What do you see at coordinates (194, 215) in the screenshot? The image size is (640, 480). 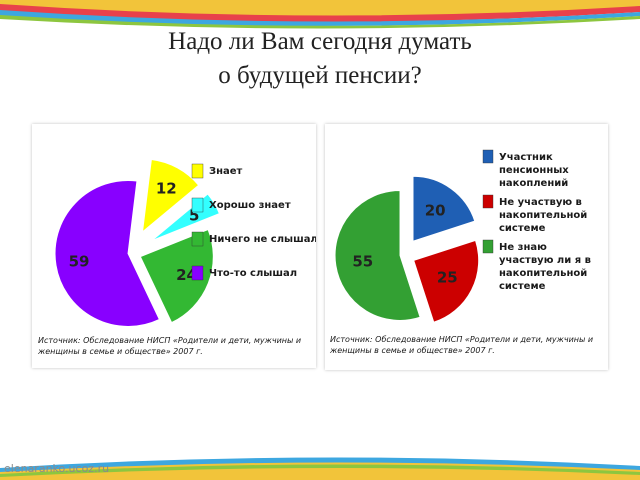 I see `pie-value-label-хорошо-знает: 5` at bounding box center [194, 215].